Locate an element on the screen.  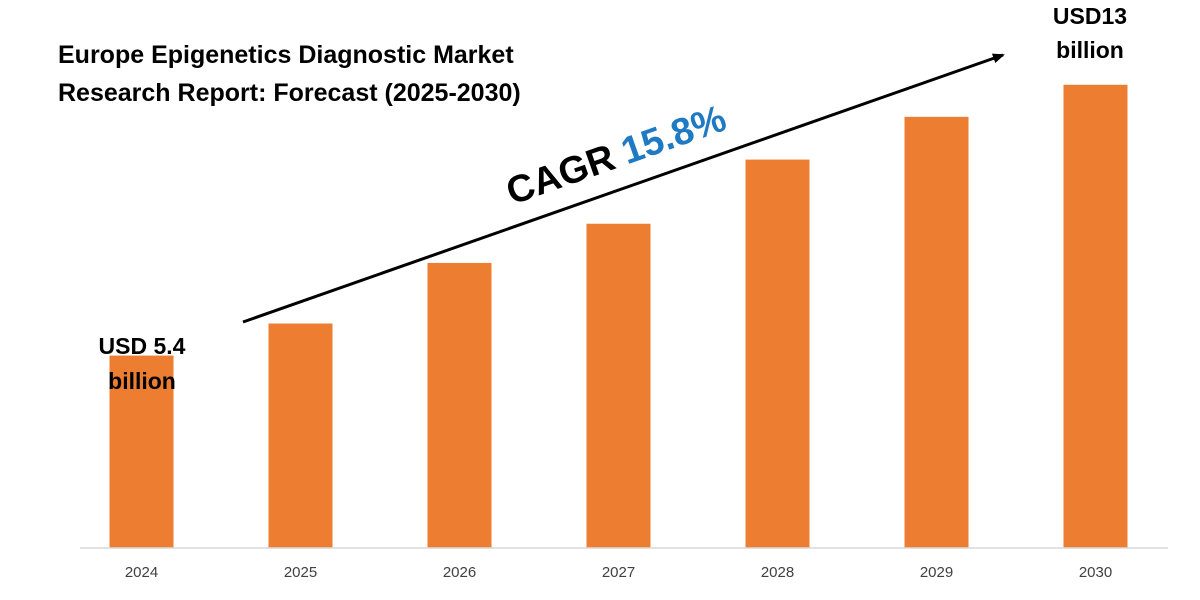
x-tick-label-2029: 2029 is located at coordinates (936, 572).